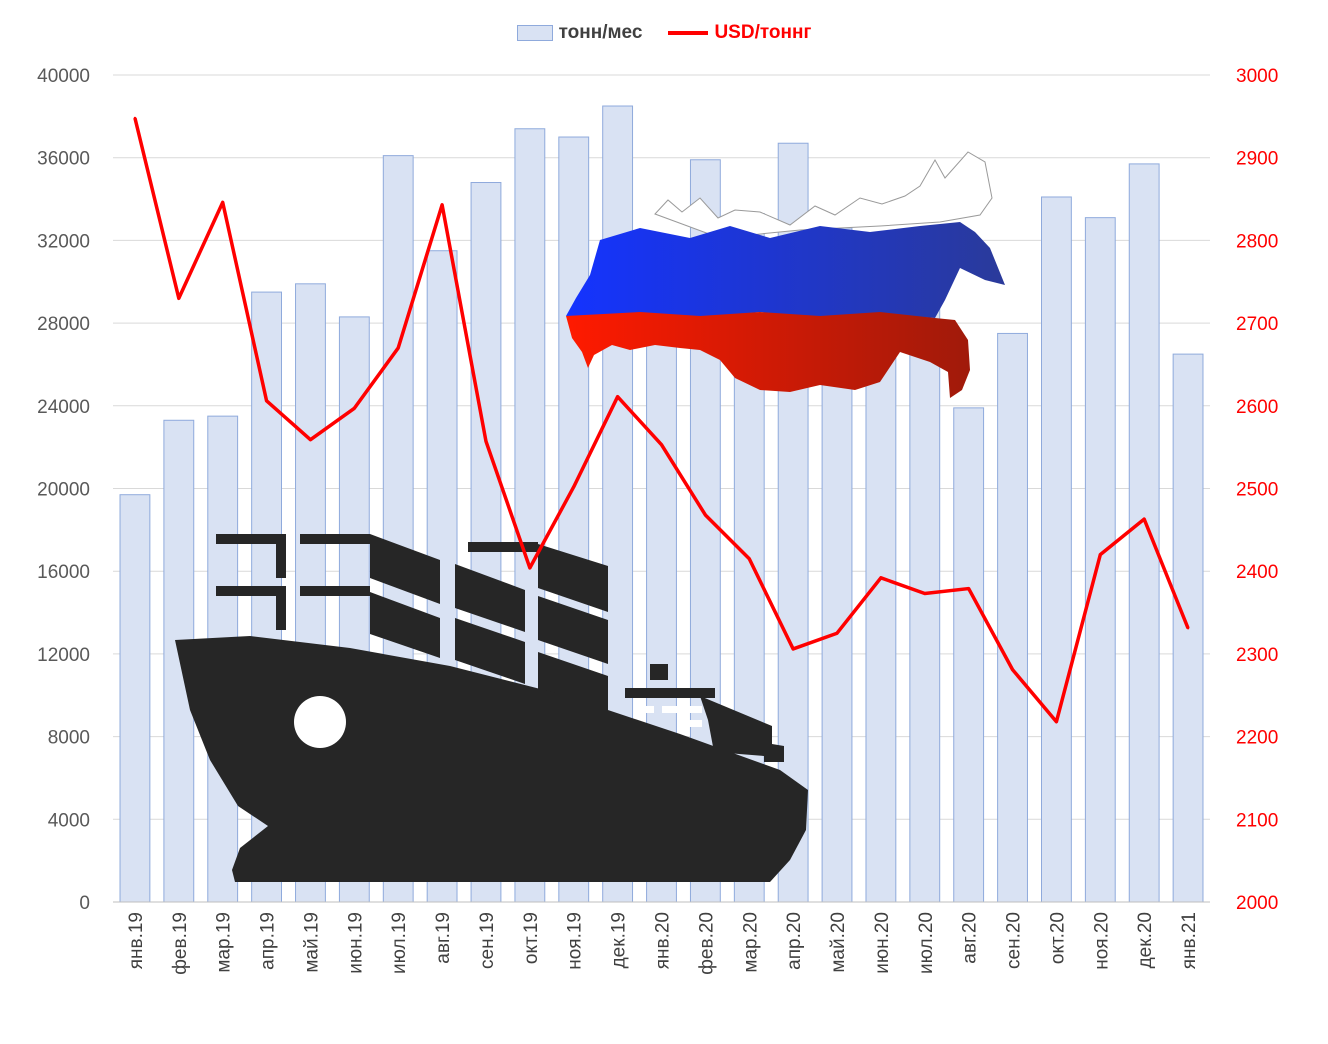  Describe the element at coordinates (69, 820) in the screenshot. I see `y-left-tick-label: 4000` at that location.